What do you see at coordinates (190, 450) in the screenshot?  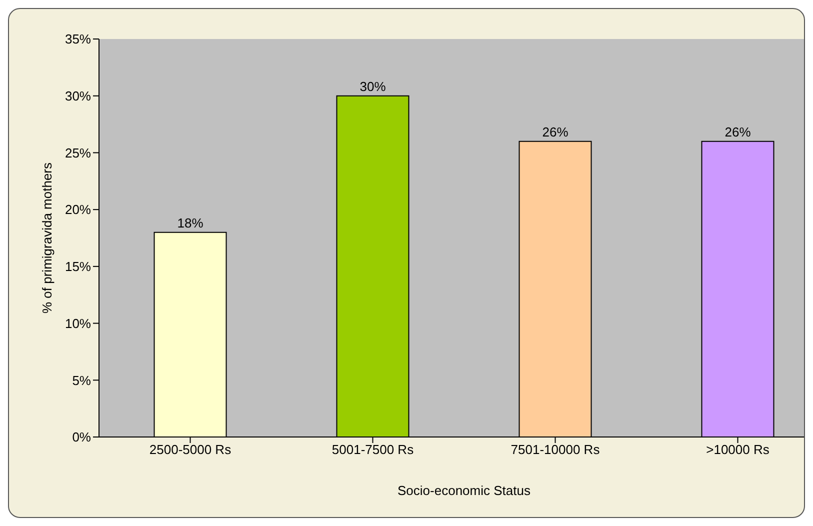 I see `x-tick-label: 2500-5000 Rs` at bounding box center [190, 450].